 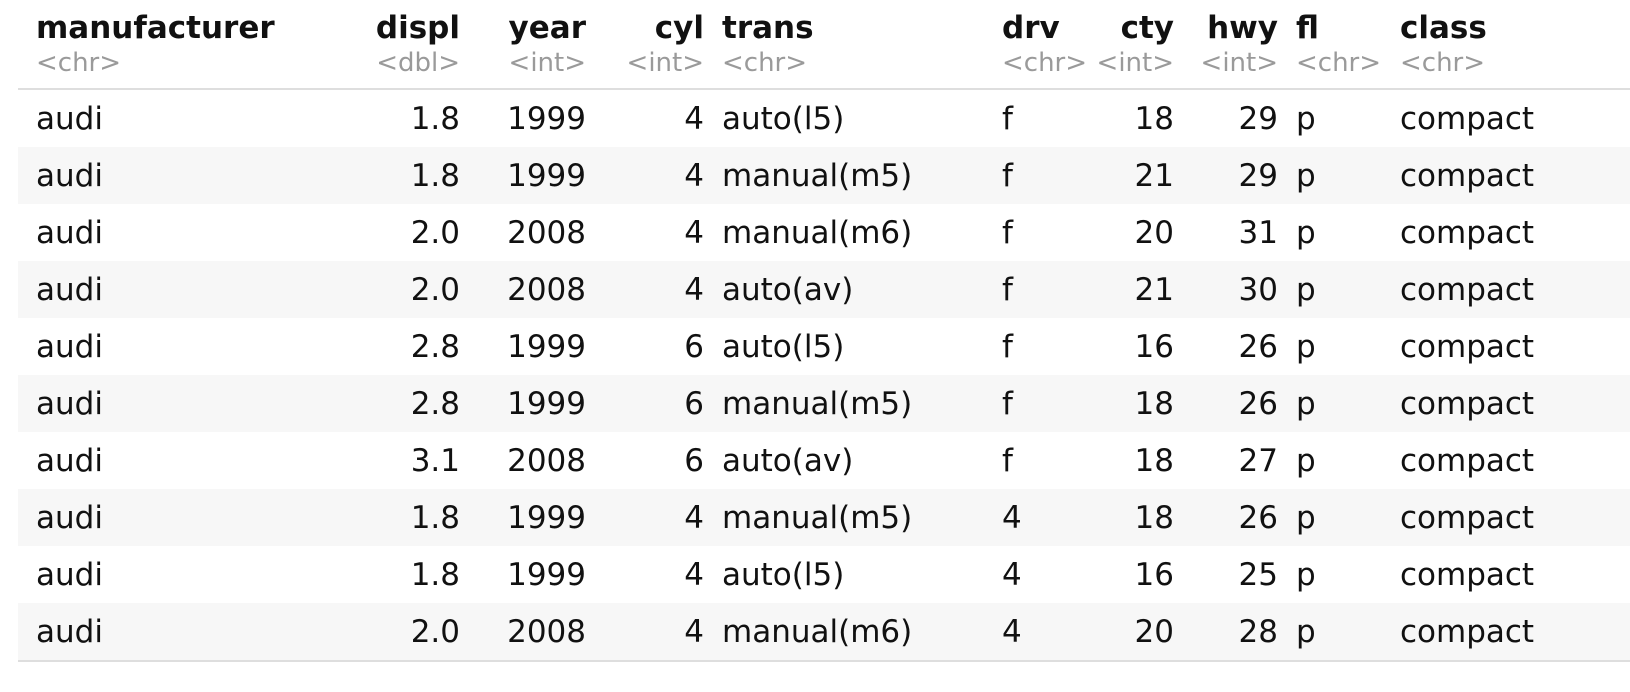 I want to click on column-header-manufacturer: manufacturer <chr>, so click(x=184, y=50).